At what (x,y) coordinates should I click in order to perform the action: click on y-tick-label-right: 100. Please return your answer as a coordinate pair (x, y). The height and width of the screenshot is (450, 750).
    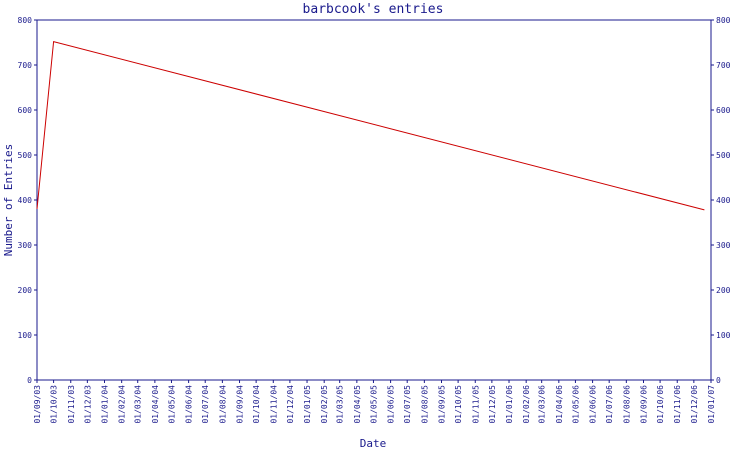
    Looking at the image, I should click on (723, 335).